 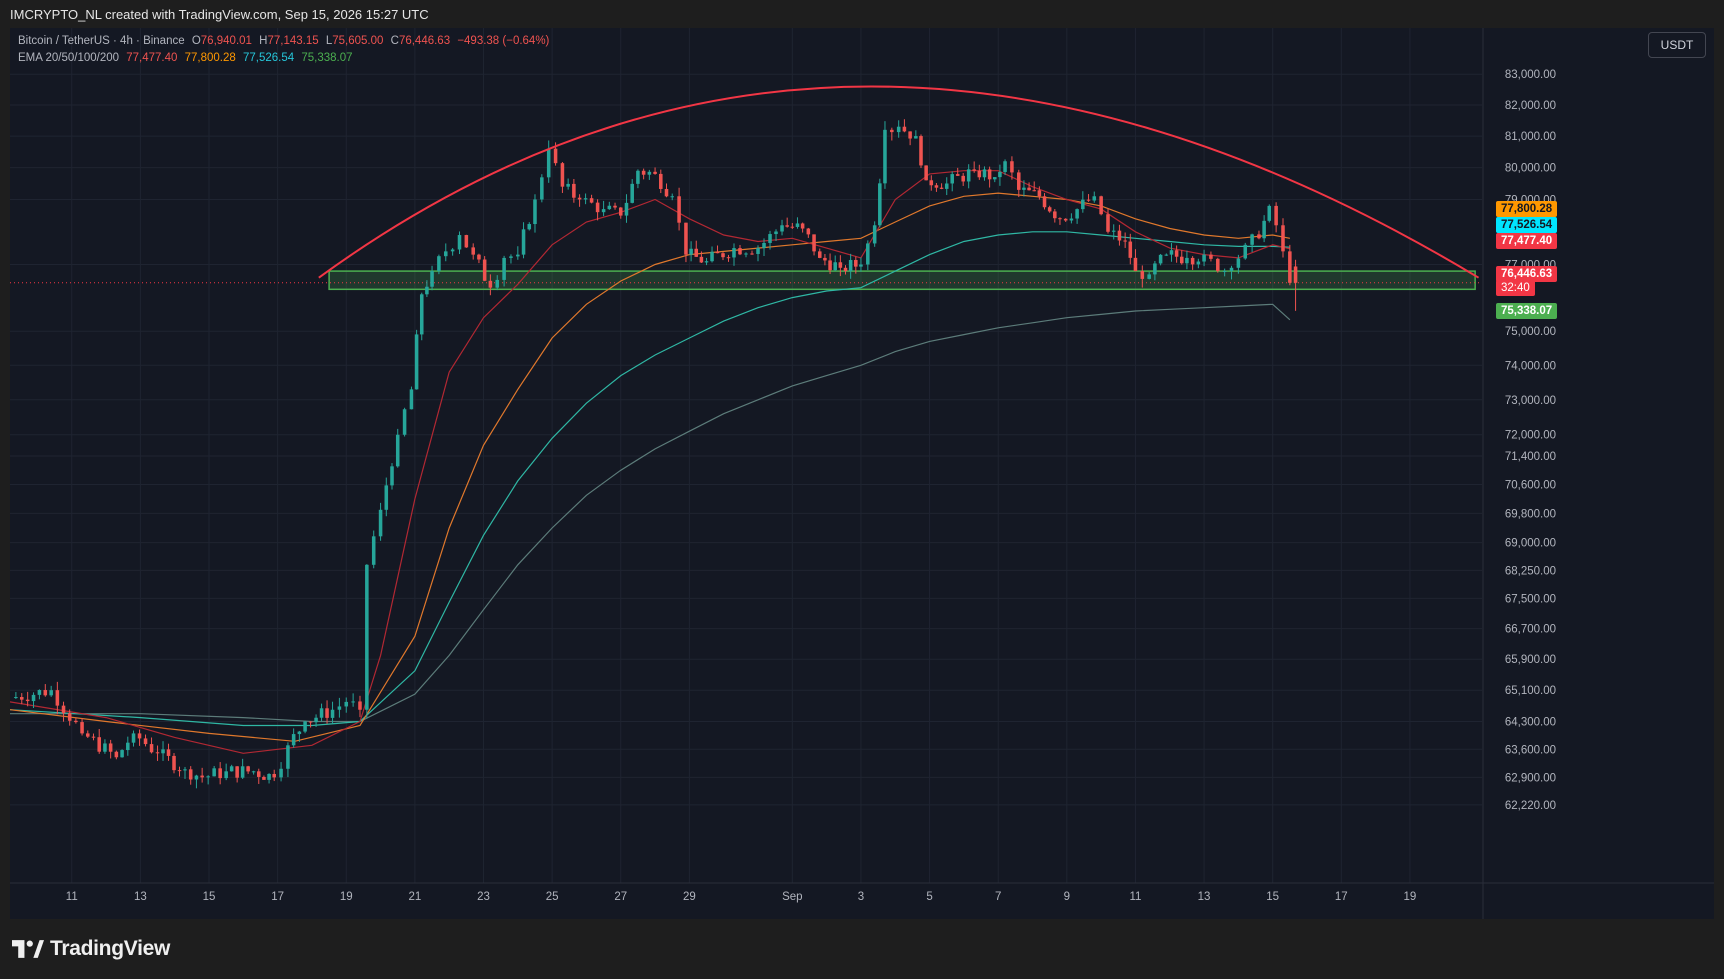 I want to click on time-tick-label: 9, so click(x=1067, y=897).